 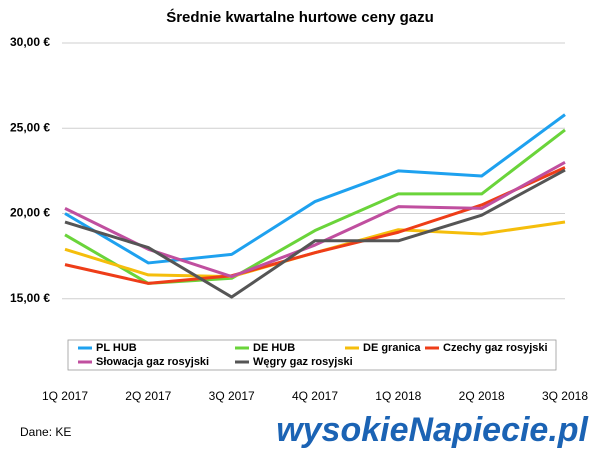 I want to click on legend-label: Słowacja gaz rosyjski, so click(x=152, y=362).